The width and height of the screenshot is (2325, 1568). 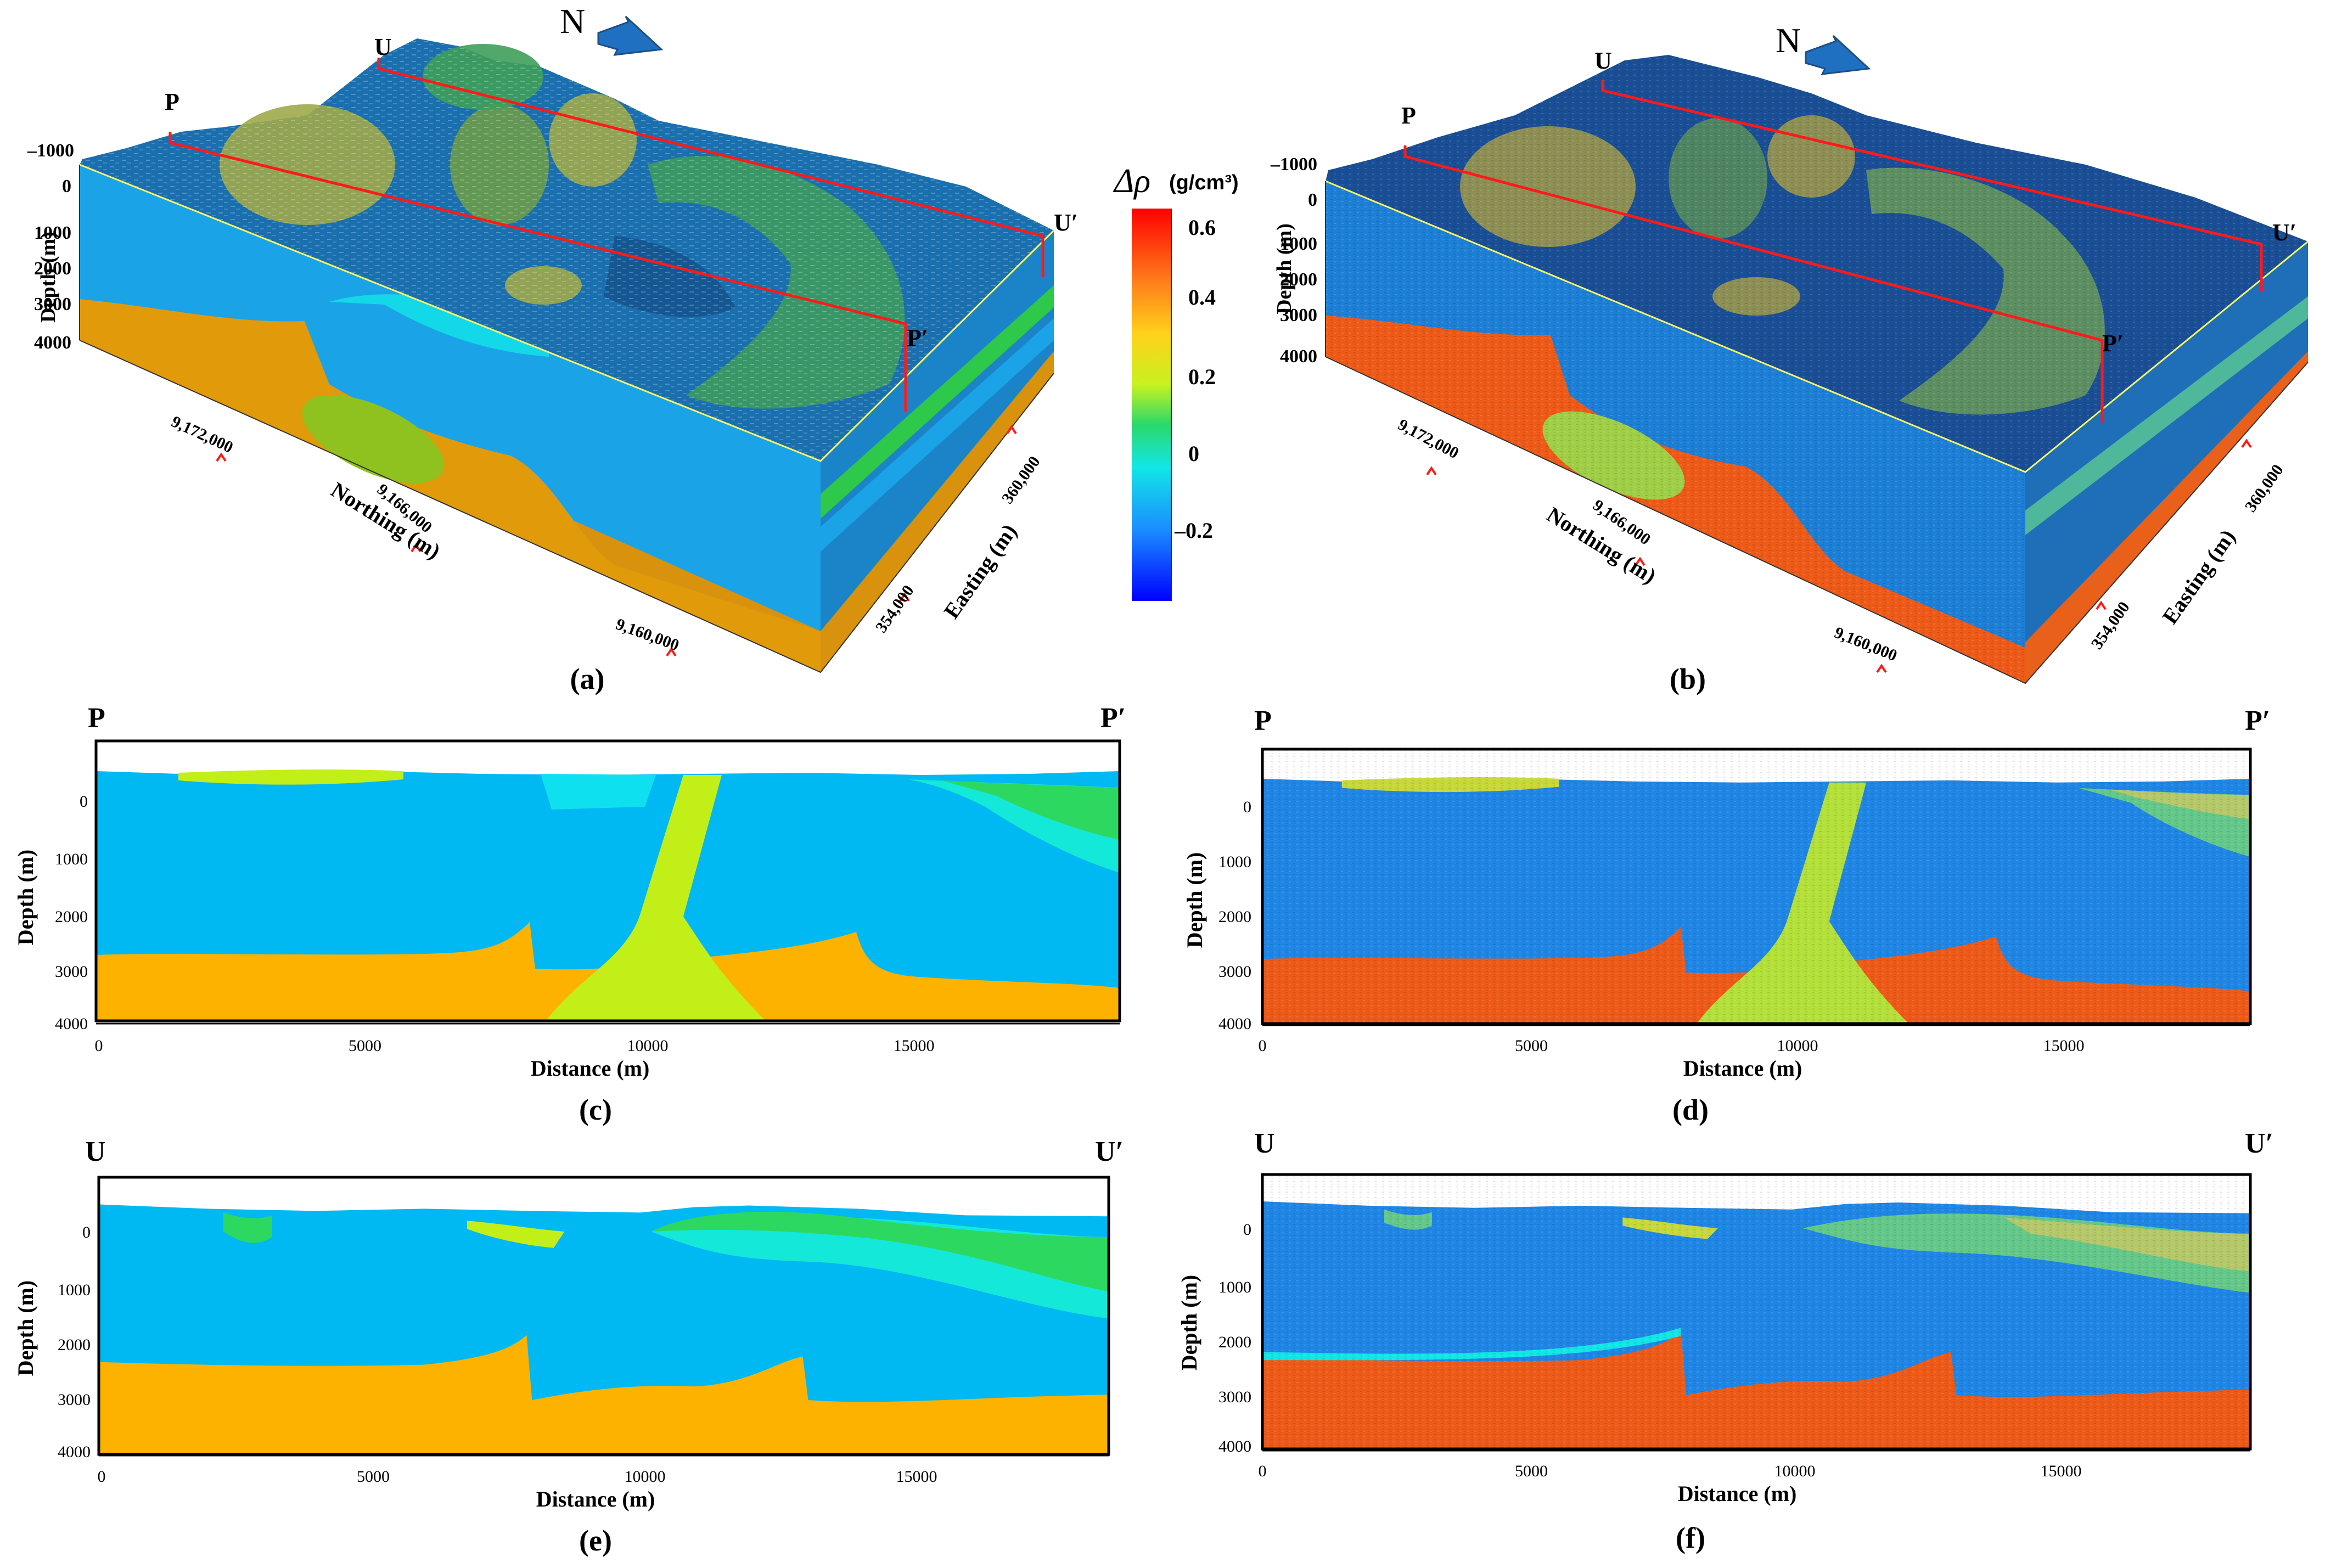 I want to click on colorbar: Δρ (g/cm³) 0.6 0.4 0.2 0 –0.2, so click(x=1176, y=381).